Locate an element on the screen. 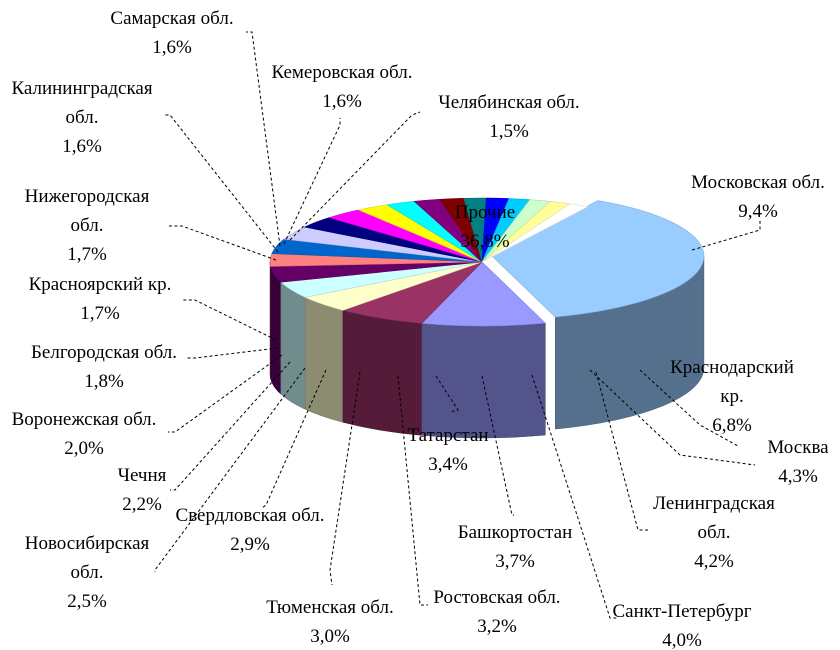 The width and height of the screenshot is (840, 650). slice-value: 2,9% is located at coordinates (250, 544).